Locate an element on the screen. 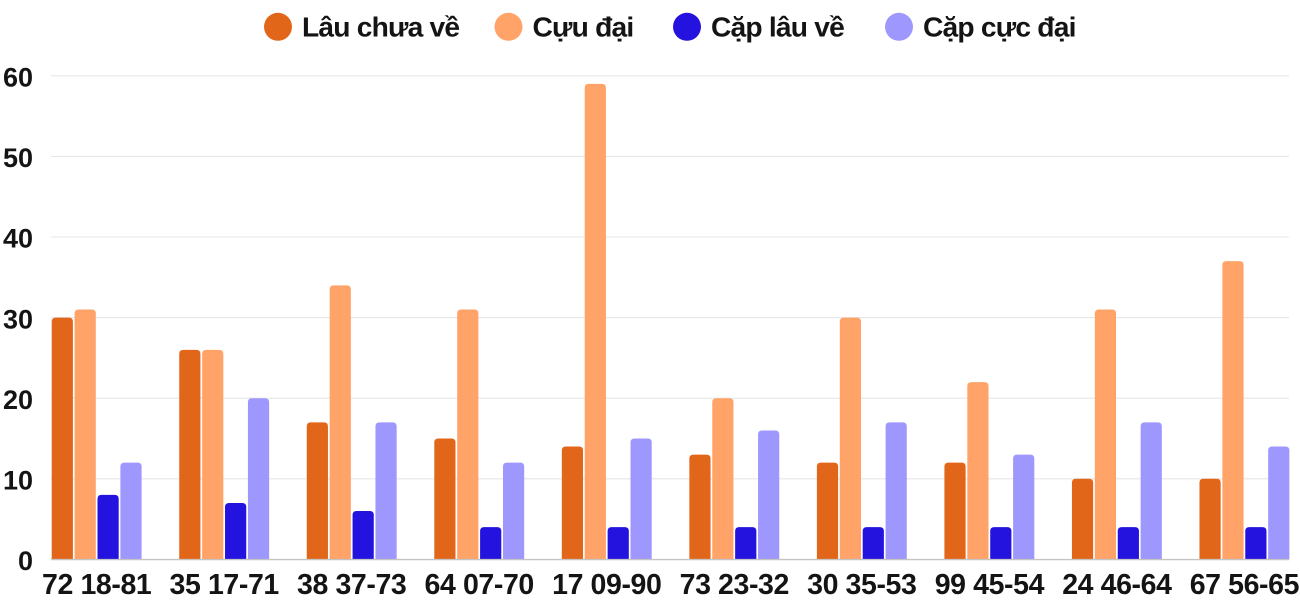  svg-text: Cựu đại is located at coordinates (583, 27).